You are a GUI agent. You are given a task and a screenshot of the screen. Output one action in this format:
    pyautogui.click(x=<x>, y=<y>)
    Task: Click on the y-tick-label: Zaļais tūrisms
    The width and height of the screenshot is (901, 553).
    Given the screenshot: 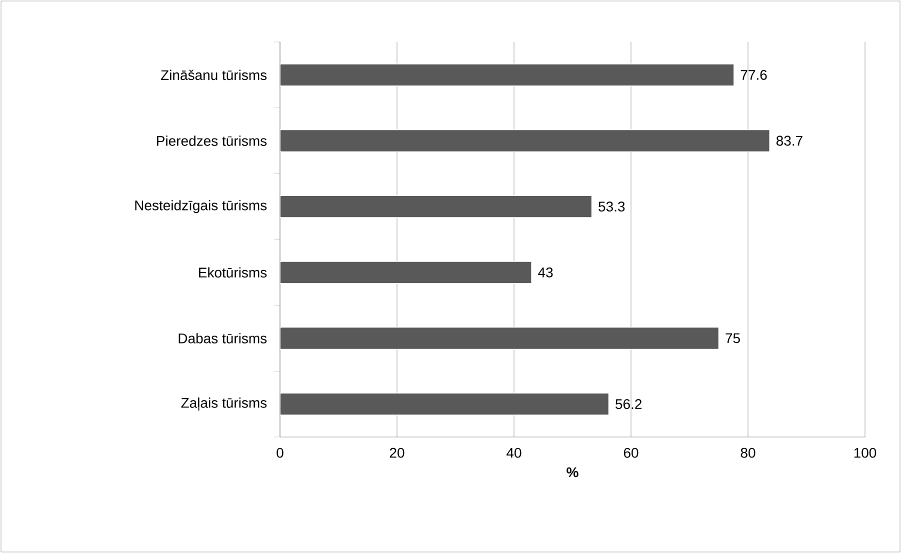 What is the action you would take?
    pyautogui.click(x=224, y=404)
    